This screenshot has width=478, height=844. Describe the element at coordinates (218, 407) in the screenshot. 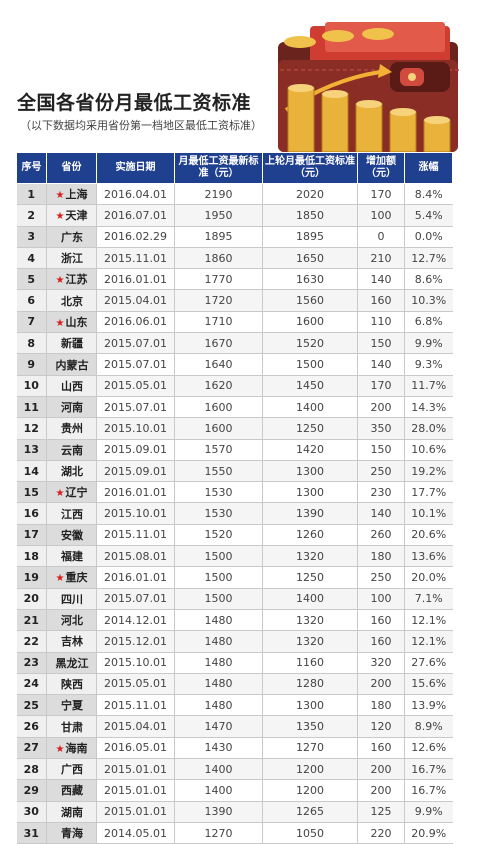

I see `new-standard-cell: 1600` at that location.